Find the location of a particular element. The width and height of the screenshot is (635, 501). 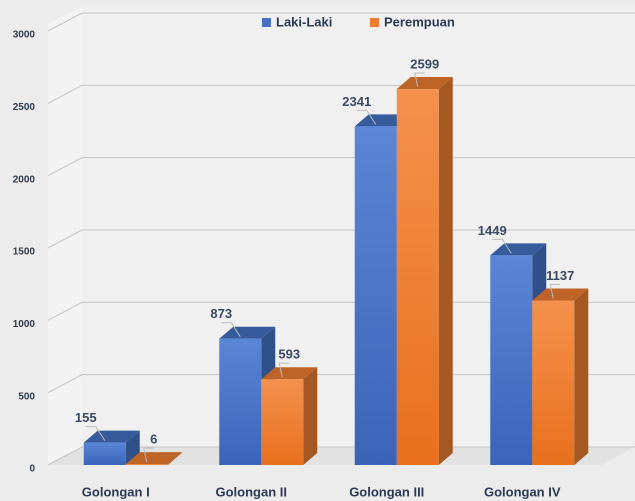

value-label: 1449 is located at coordinates (492, 230).